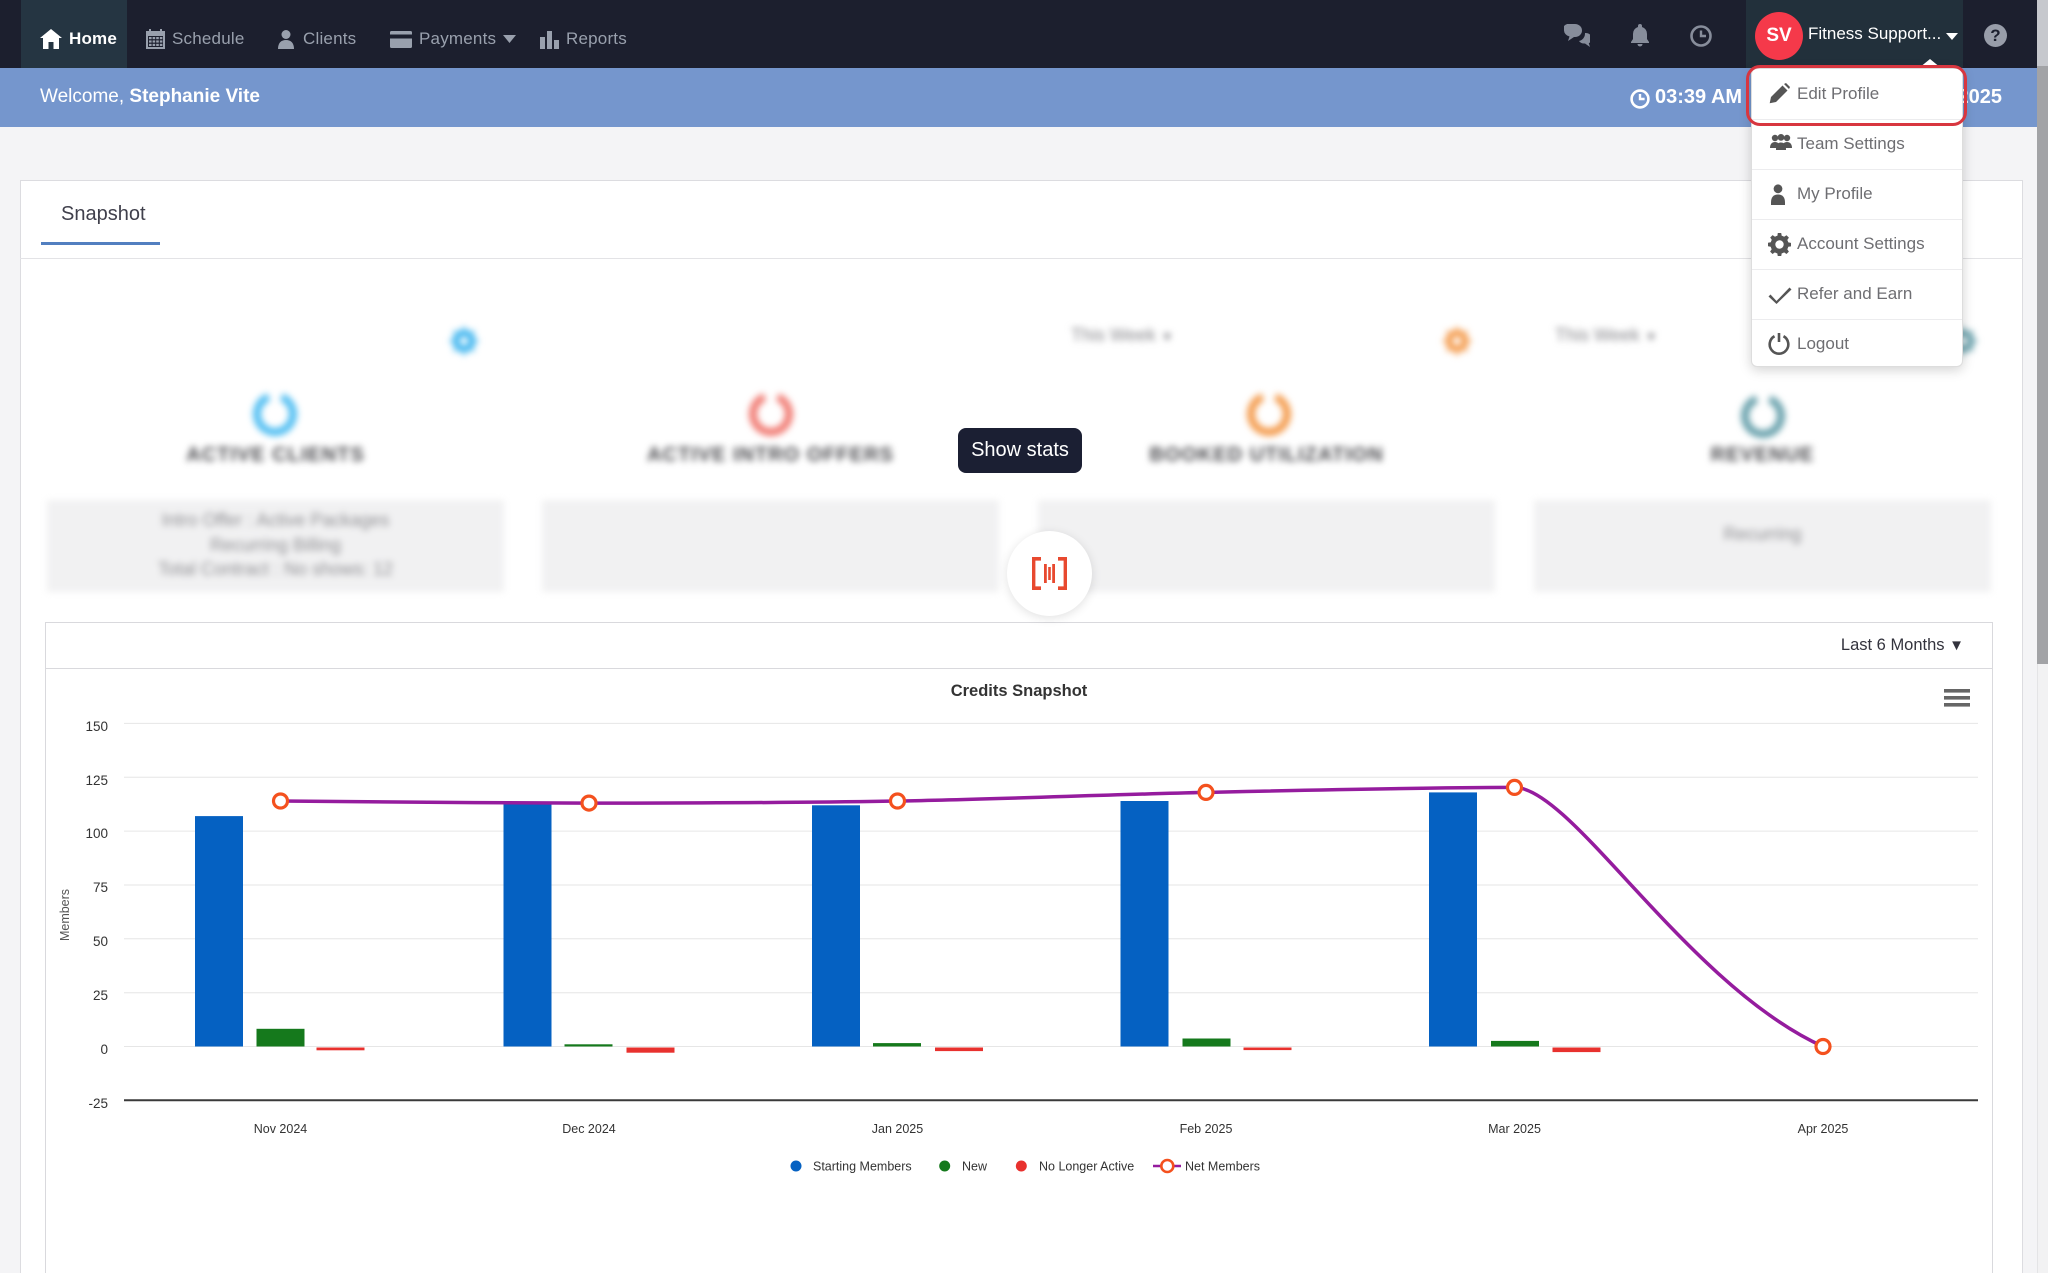 The image size is (2048, 1273). Describe the element at coordinates (1086, 1167) in the screenshot. I see `svg-text: No Longer Active` at that location.